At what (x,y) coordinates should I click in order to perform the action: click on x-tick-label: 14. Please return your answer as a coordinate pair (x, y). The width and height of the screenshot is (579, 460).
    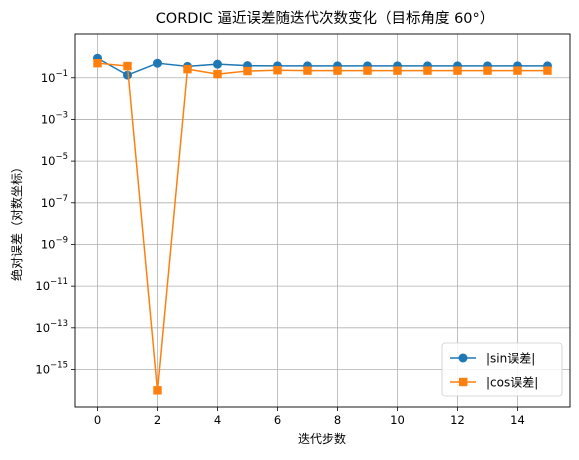
    Looking at the image, I should click on (517, 420).